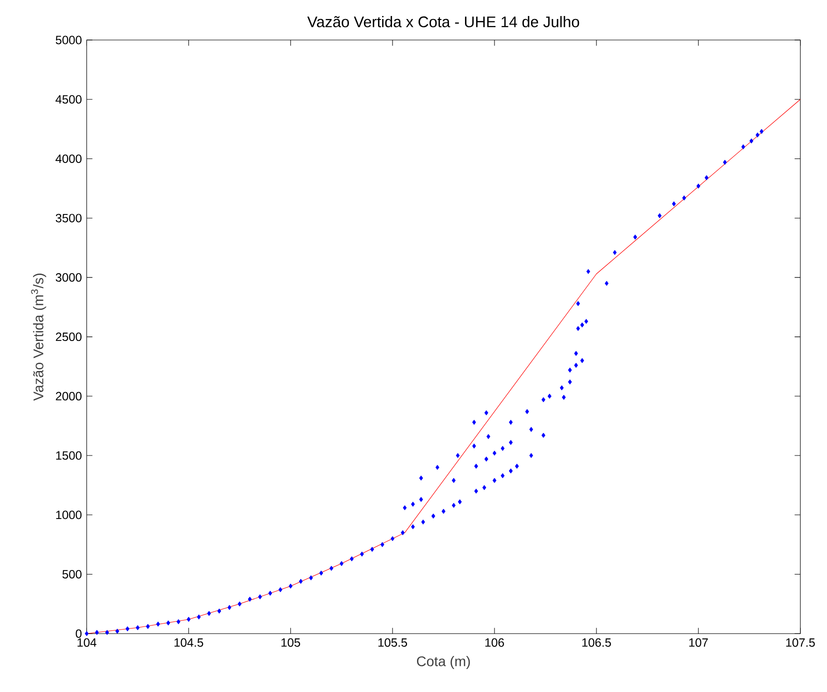 The width and height of the screenshot is (827, 692). Describe the element at coordinates (72, 574) in the screenshot. I see `y-tick-label: 500` at that location.